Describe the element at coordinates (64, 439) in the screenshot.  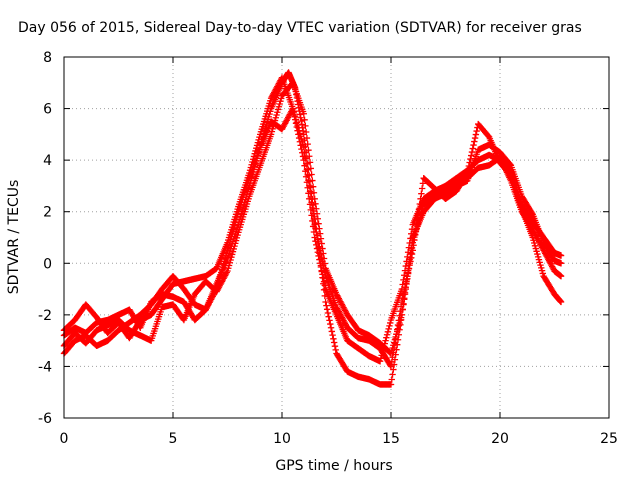
I see `x-tick-label: 0` at that location.